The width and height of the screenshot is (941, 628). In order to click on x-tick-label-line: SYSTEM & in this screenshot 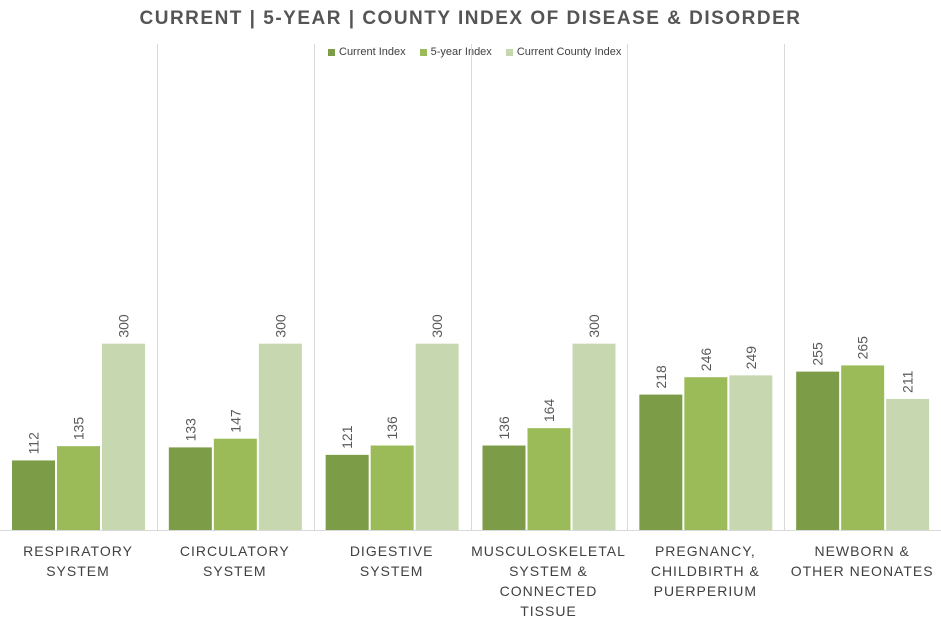, I will do `click(548, 571)`.